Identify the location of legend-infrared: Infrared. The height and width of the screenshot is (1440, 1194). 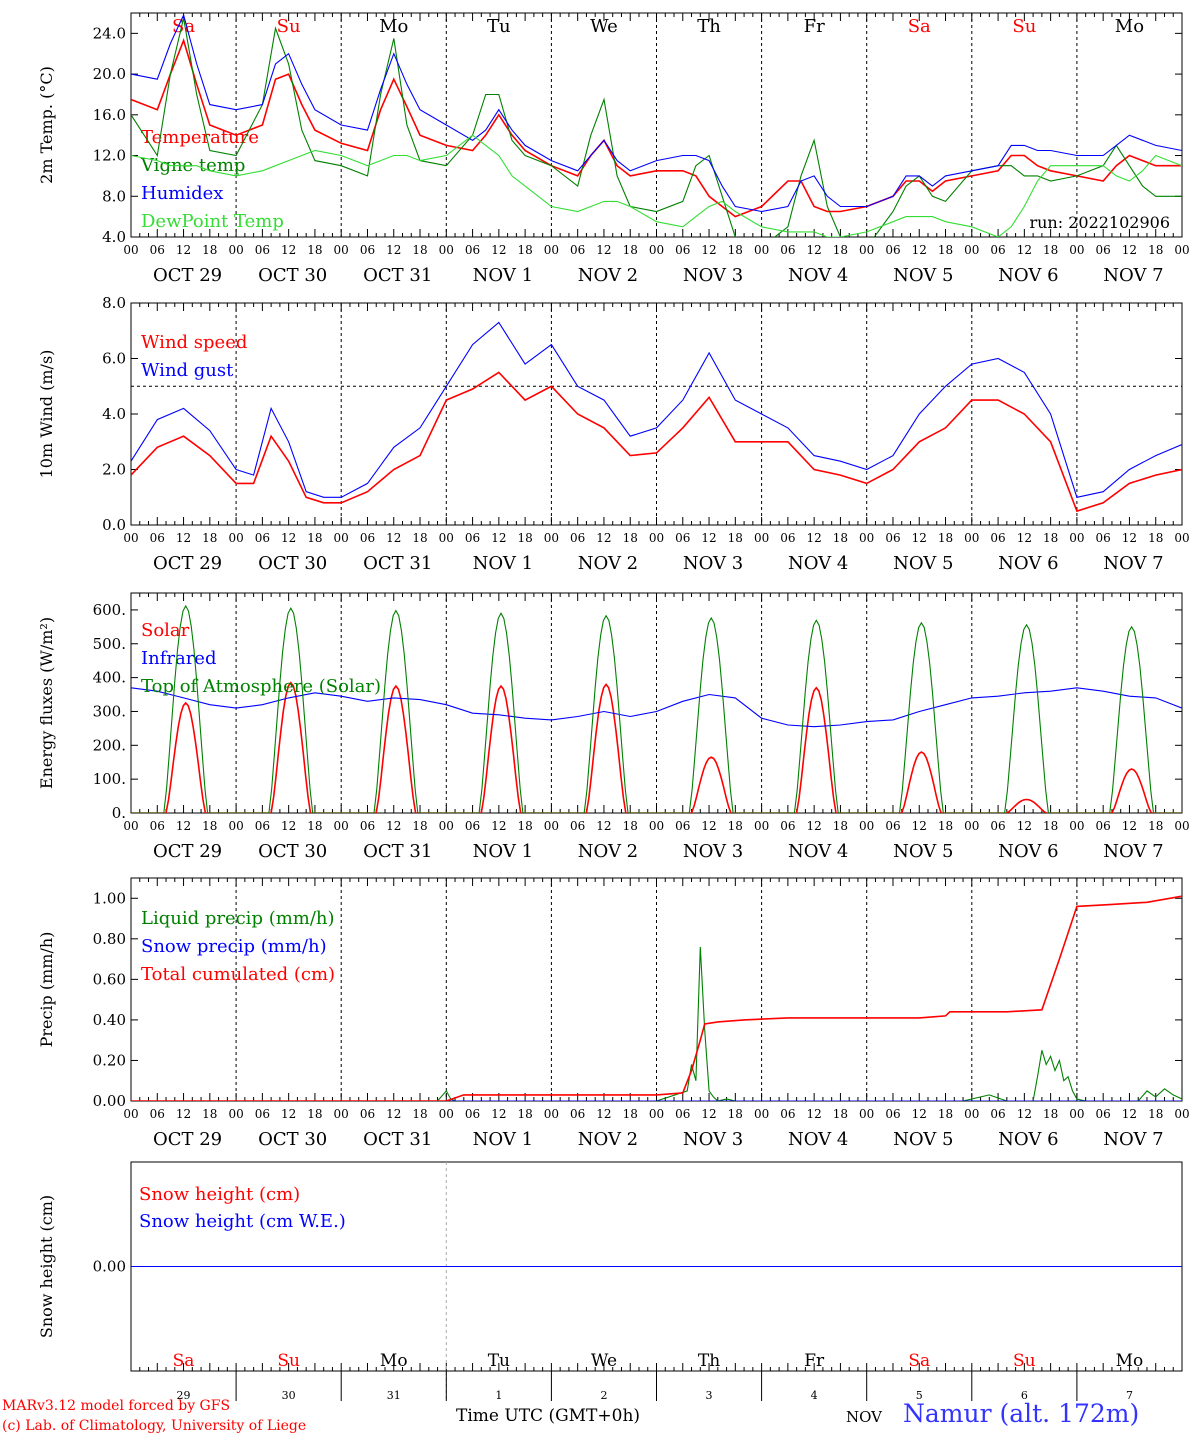
(178, 658).